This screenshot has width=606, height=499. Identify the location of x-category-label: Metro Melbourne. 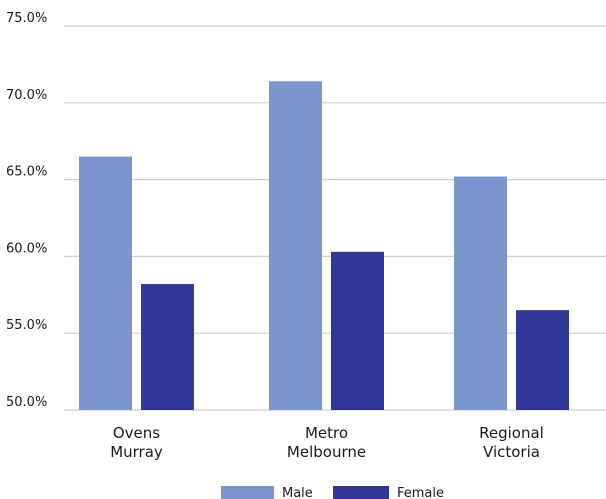
(326, 442).